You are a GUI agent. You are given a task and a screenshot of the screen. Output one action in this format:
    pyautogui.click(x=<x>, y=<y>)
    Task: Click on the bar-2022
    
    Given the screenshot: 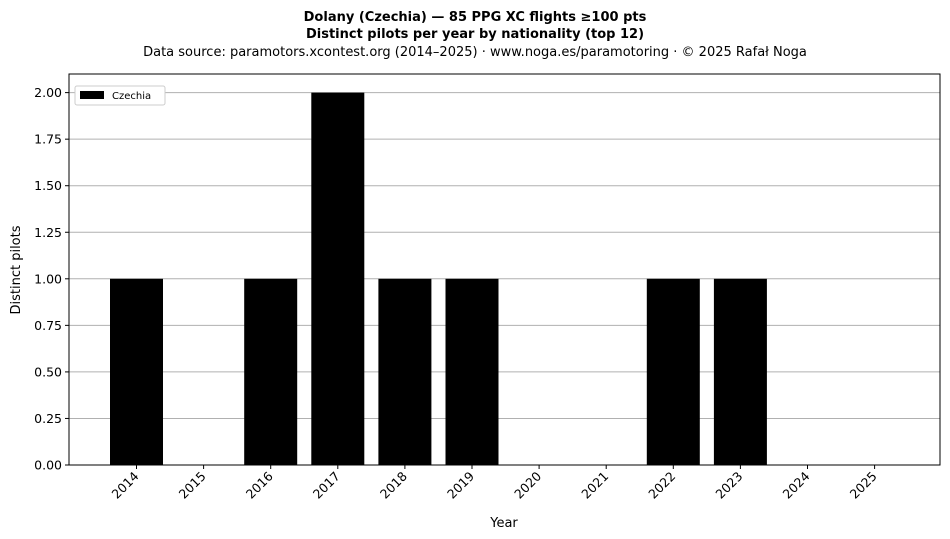 What is the action you would take?
    pyautogui.click(x=673, y=371)
    